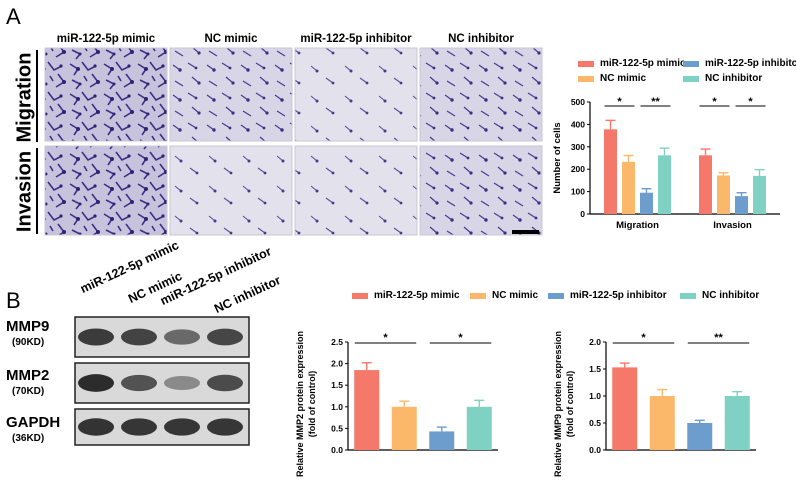 Image resolution: width=796 pixels, height=489 pixels. Describe the element at coordinates (28, 326) in the screenshot. I see `wb-label-mmp9: MMP9` at that location.